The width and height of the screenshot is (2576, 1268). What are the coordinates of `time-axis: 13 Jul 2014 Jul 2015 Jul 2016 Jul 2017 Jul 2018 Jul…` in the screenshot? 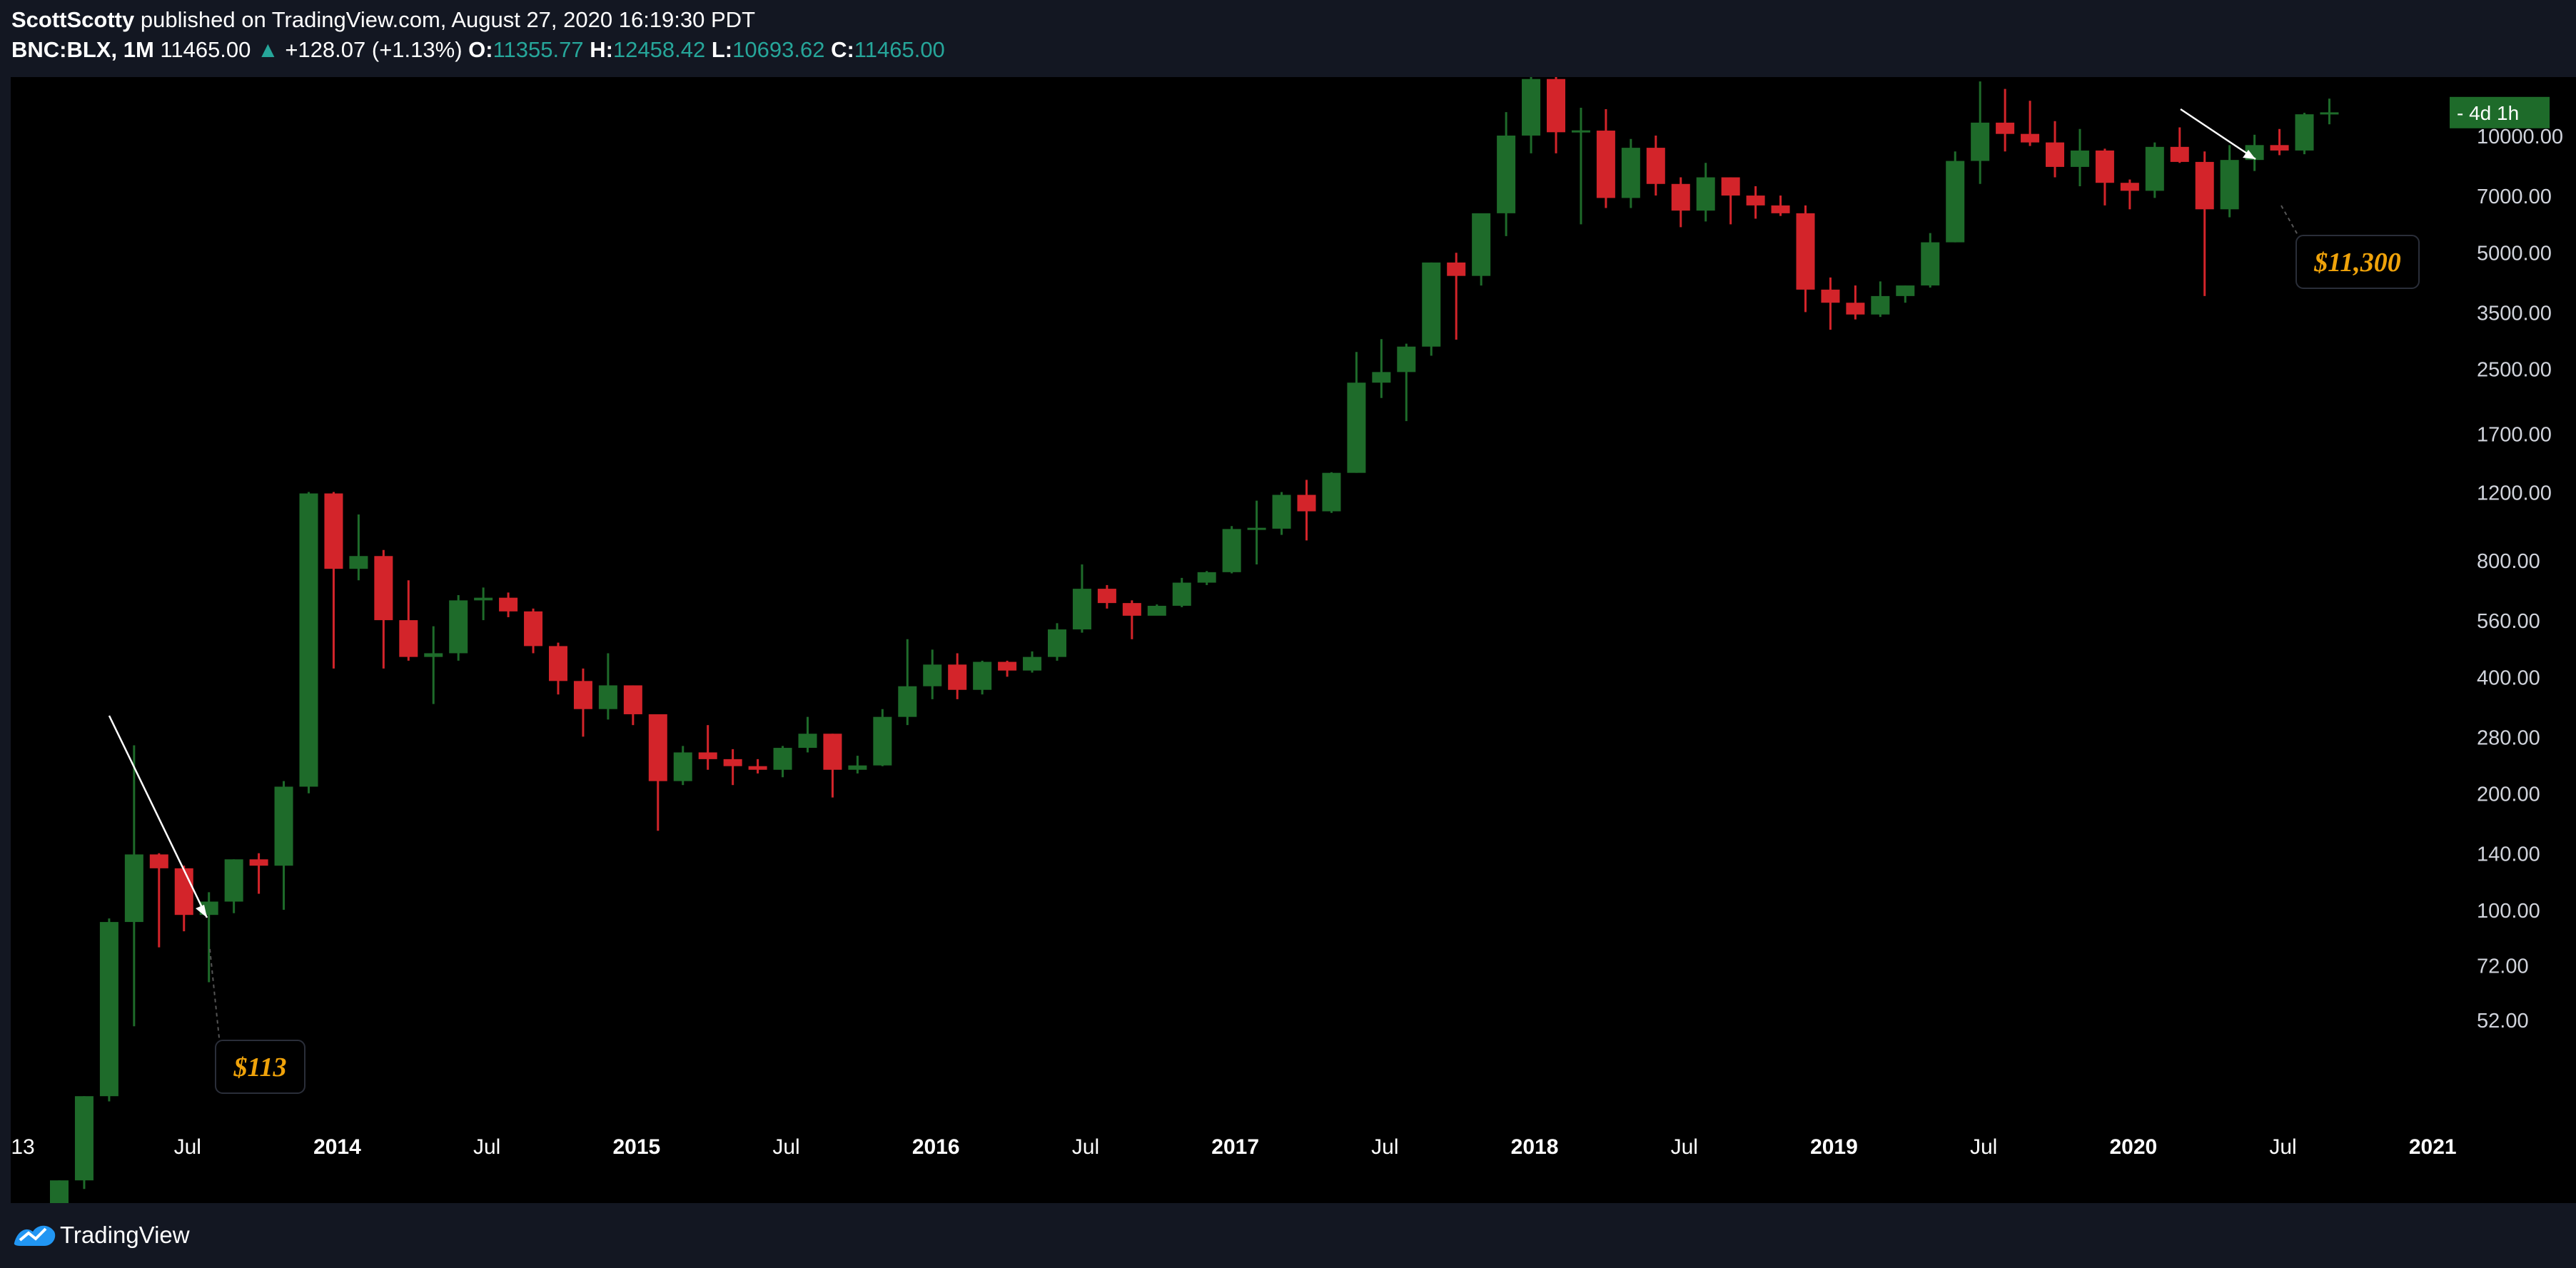 It's located at (1233, 1147).